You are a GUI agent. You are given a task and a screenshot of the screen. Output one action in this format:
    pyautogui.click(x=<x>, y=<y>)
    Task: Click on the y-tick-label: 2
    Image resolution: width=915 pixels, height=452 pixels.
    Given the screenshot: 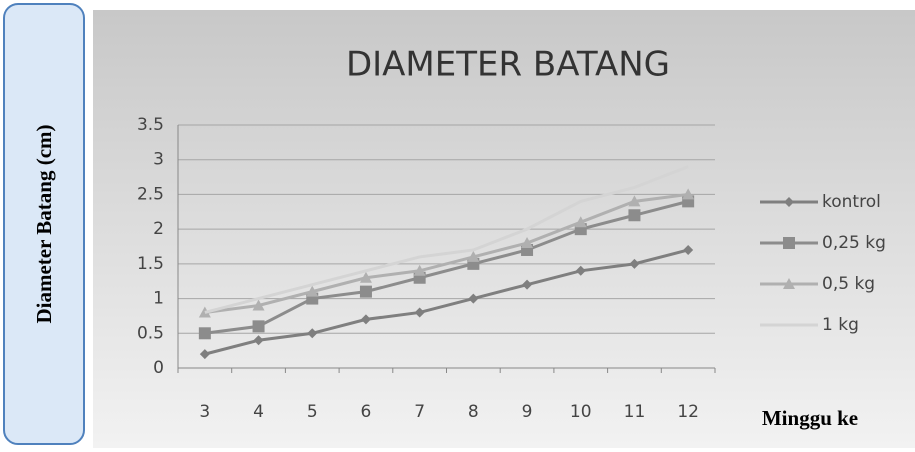 What is the action you would take?
    pyautogui.click(x=158, y=229)
    